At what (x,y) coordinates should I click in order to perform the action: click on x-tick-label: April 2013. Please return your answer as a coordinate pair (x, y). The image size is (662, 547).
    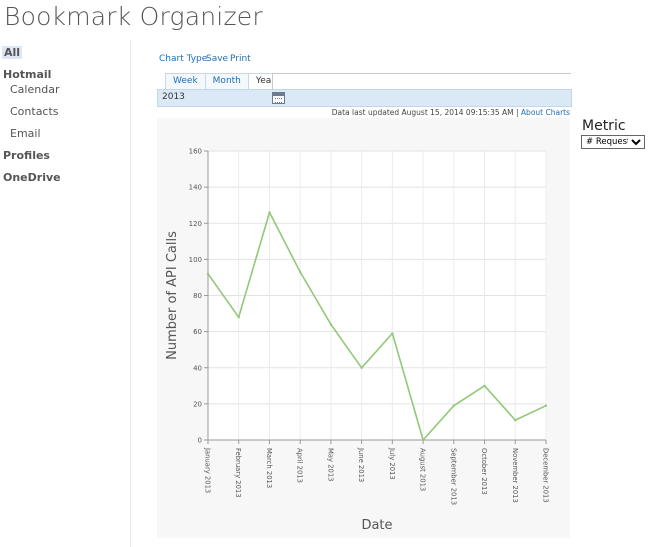
    Looking at the image, I should click on (300, 465).